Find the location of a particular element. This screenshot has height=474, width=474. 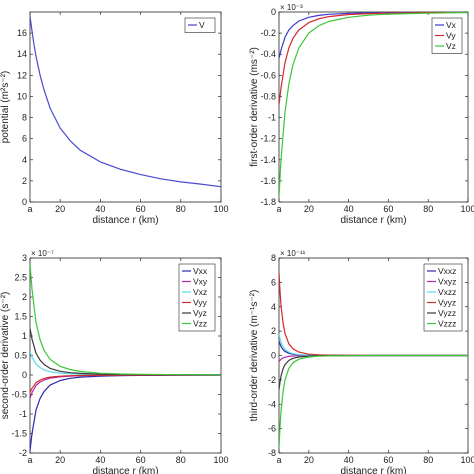

y-axis-exponent-label: × 10⁻⁷ is located at coordinates (42, 253).